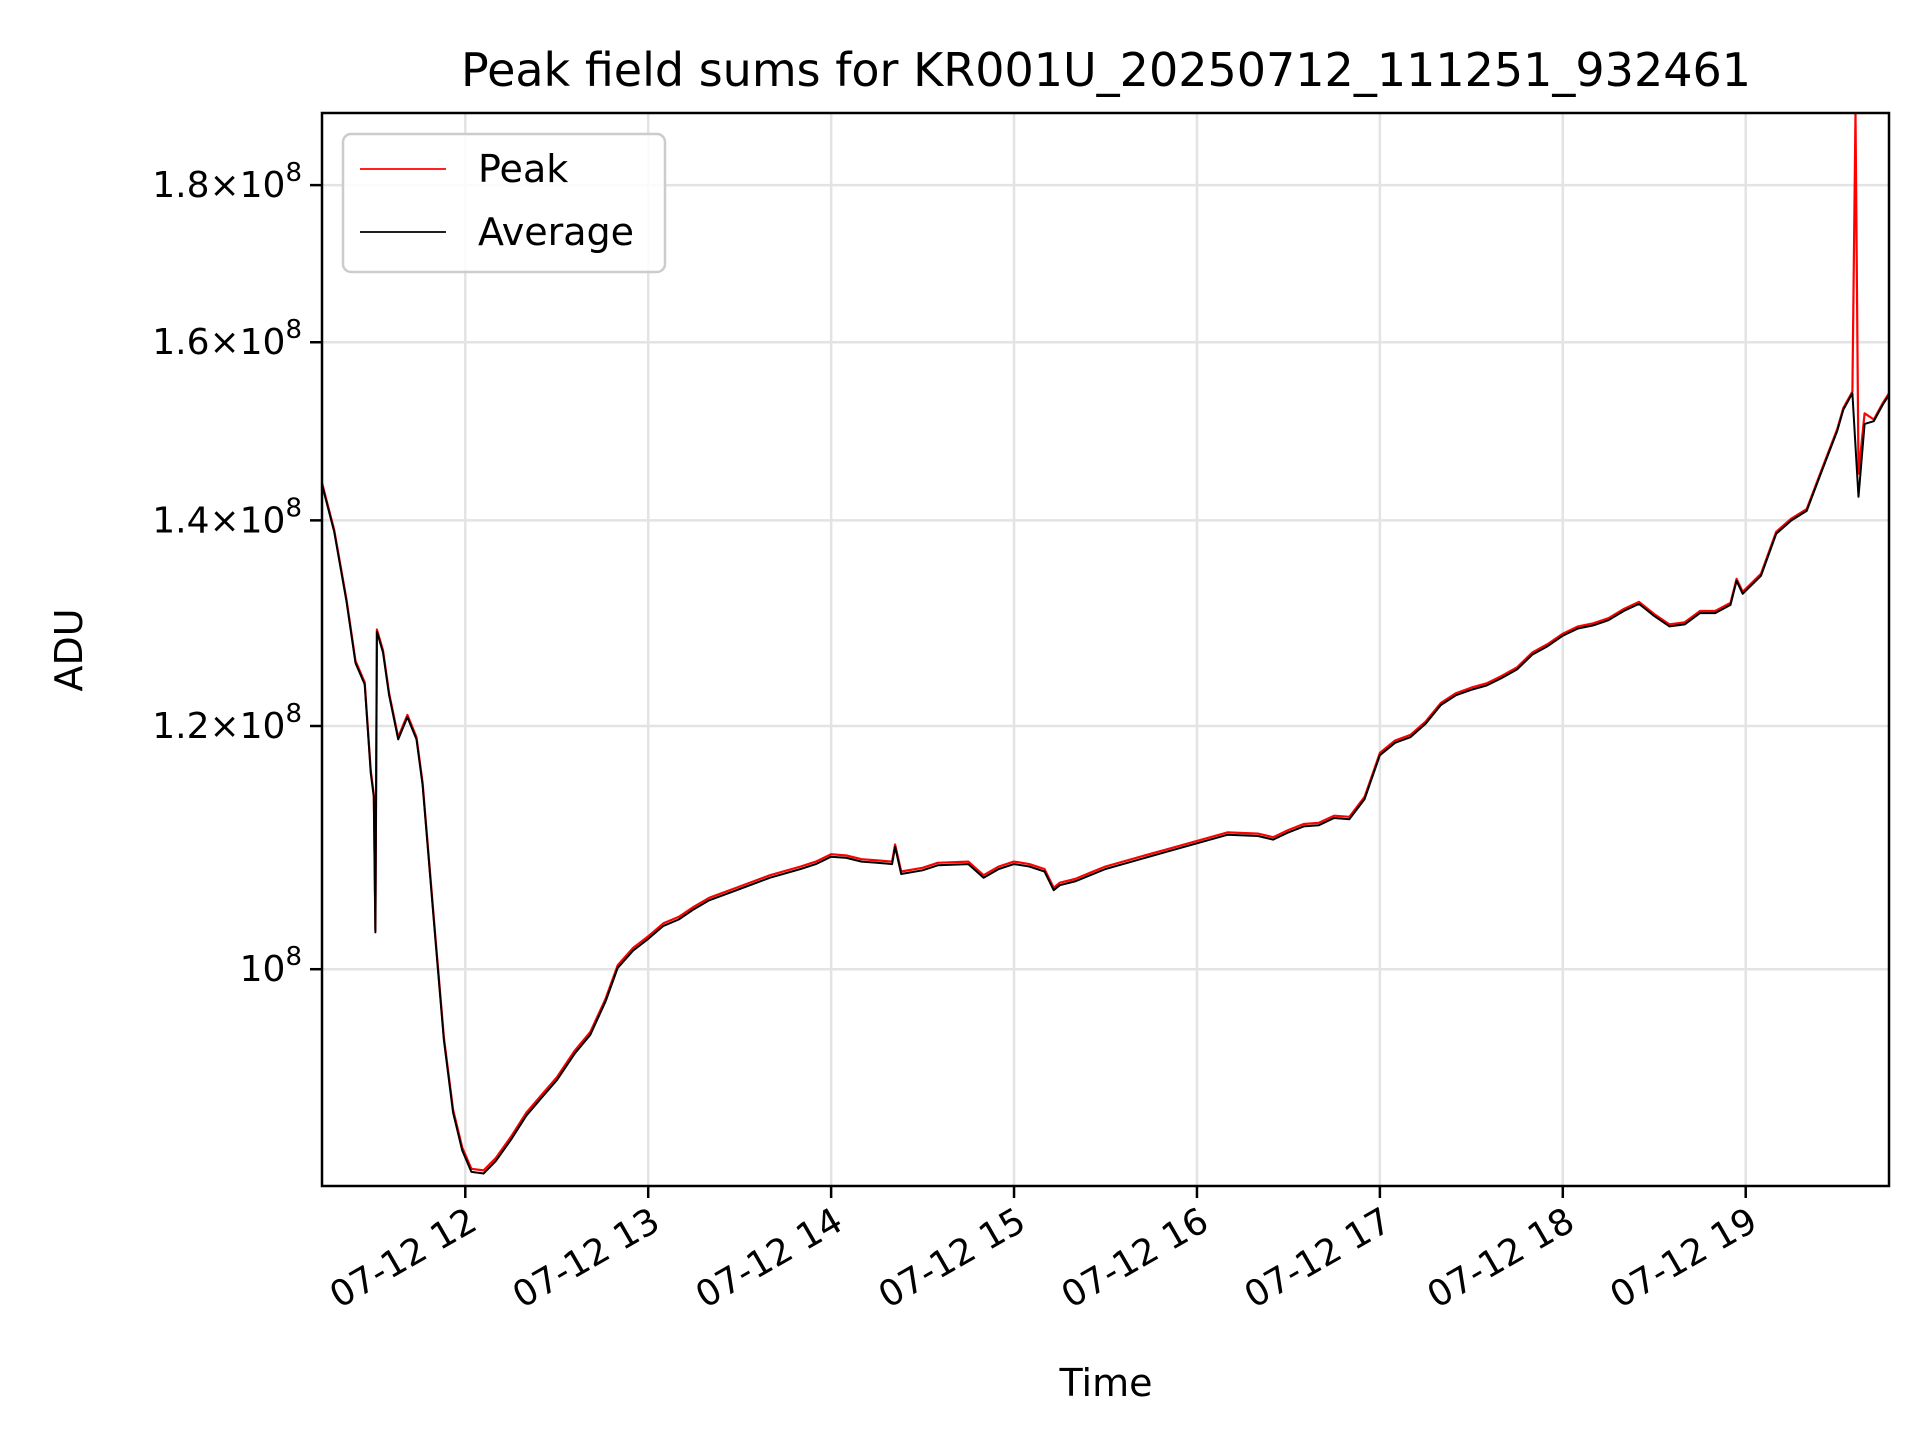 The image size is (1920, 1440). I want to click on legend: Peak Average, so click(504, 203).